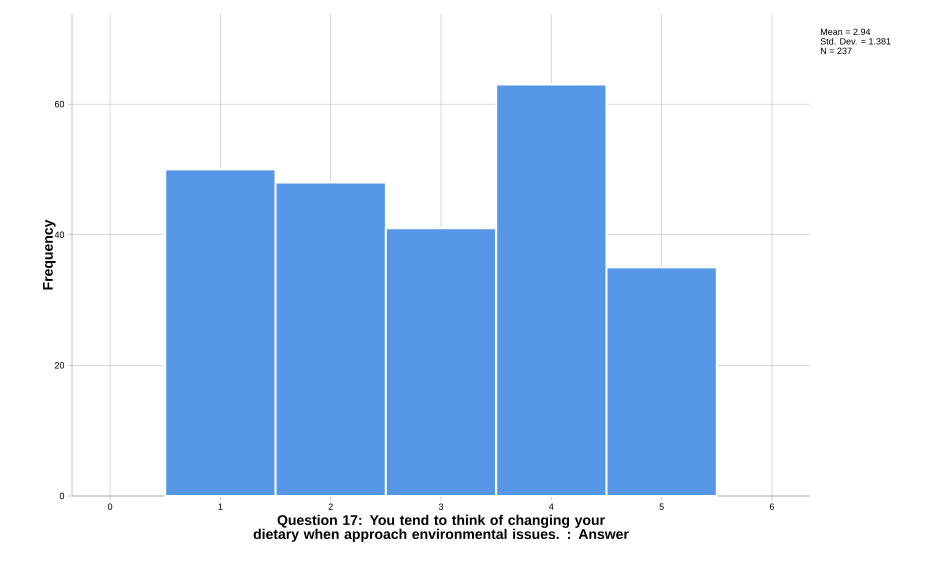 This screenshot has height=579, width=939. Describe the element at coordinates (551, 507) in the screenshot. I see `x-tick-label: 4` at that location.